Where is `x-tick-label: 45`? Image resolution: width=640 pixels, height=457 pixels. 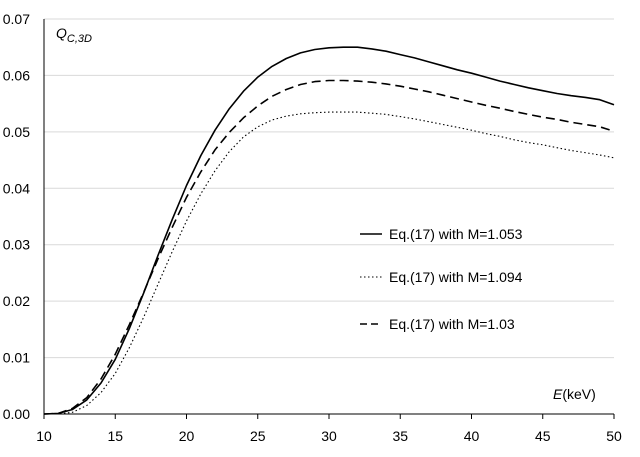 x-tick-label: 45 is located at coordinates (543, 436).